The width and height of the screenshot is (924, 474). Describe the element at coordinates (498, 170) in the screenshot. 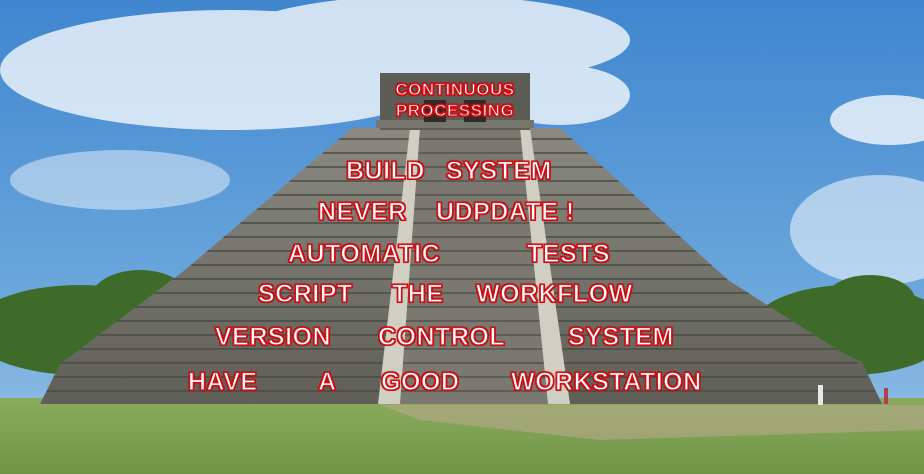

I see `layer1-word-2: SYSTEM` at that location.